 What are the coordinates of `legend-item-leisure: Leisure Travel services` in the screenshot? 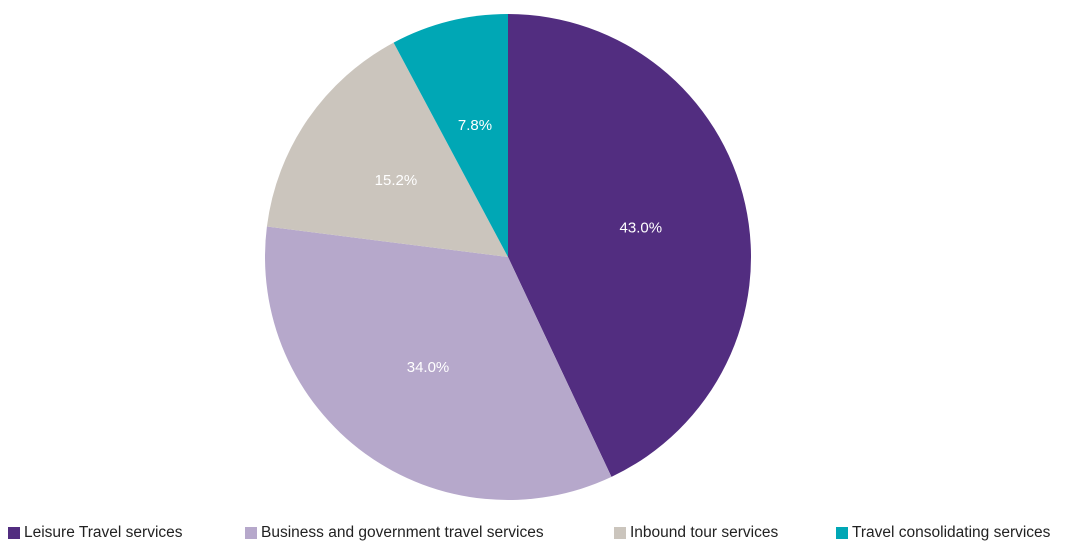 It's located at (95, 533).